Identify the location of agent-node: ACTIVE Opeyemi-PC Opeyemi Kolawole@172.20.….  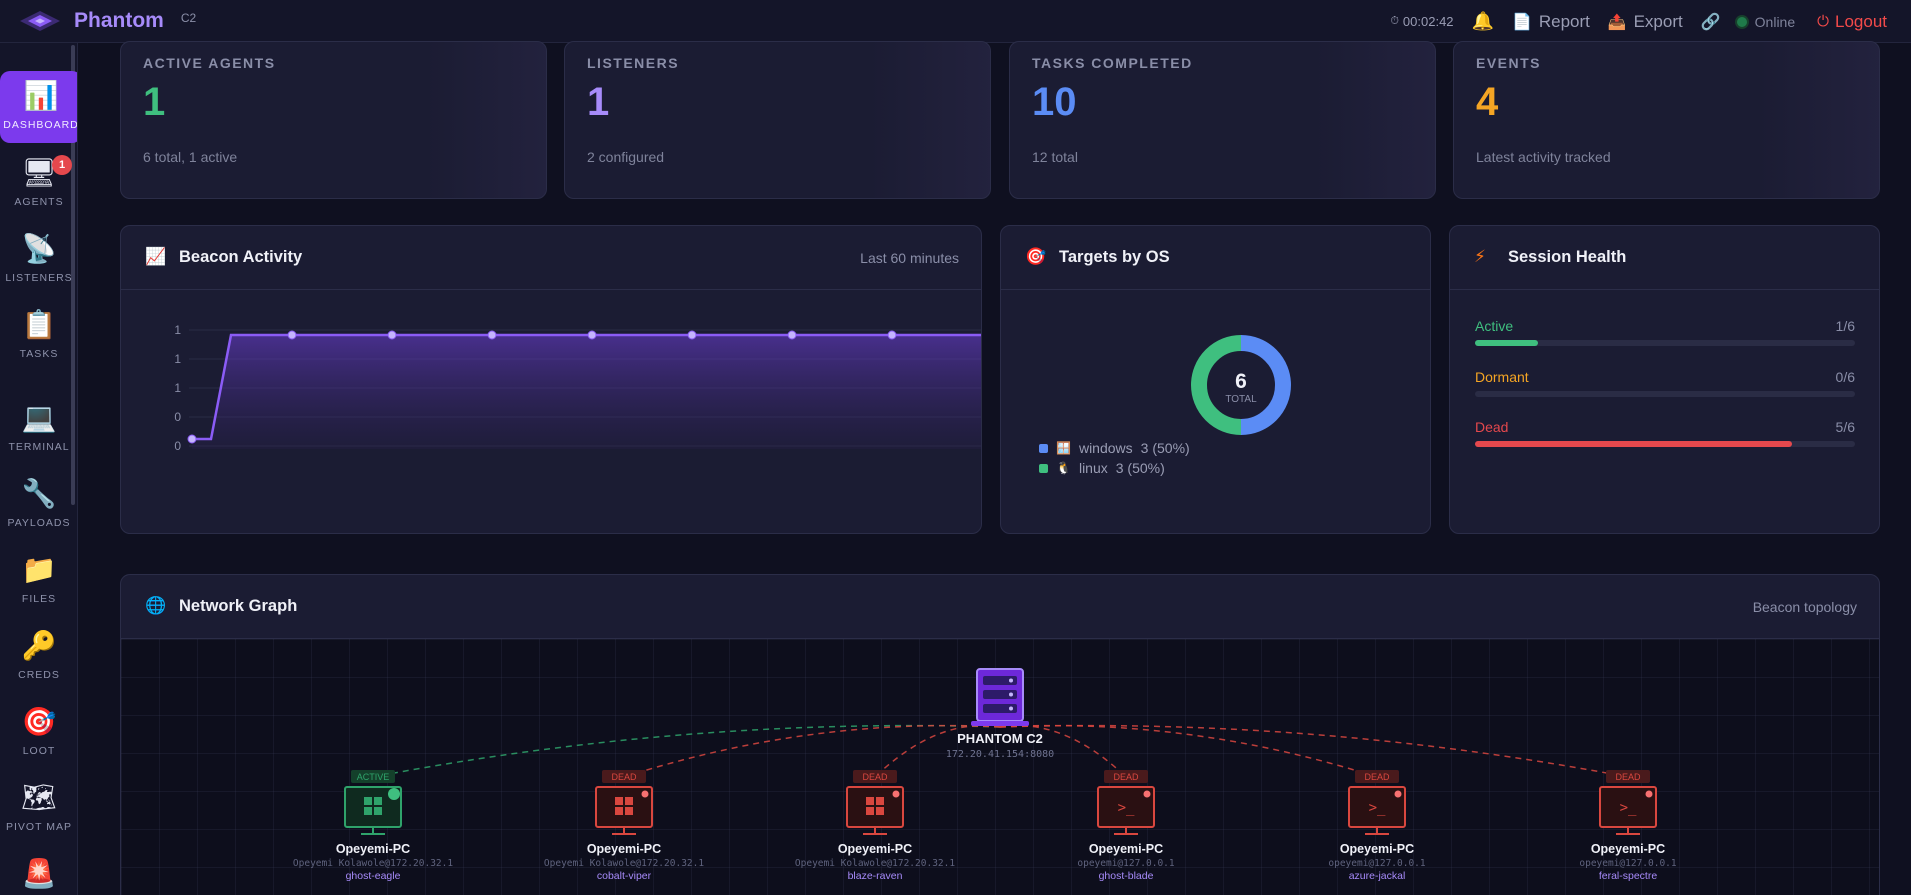
(373, 826).